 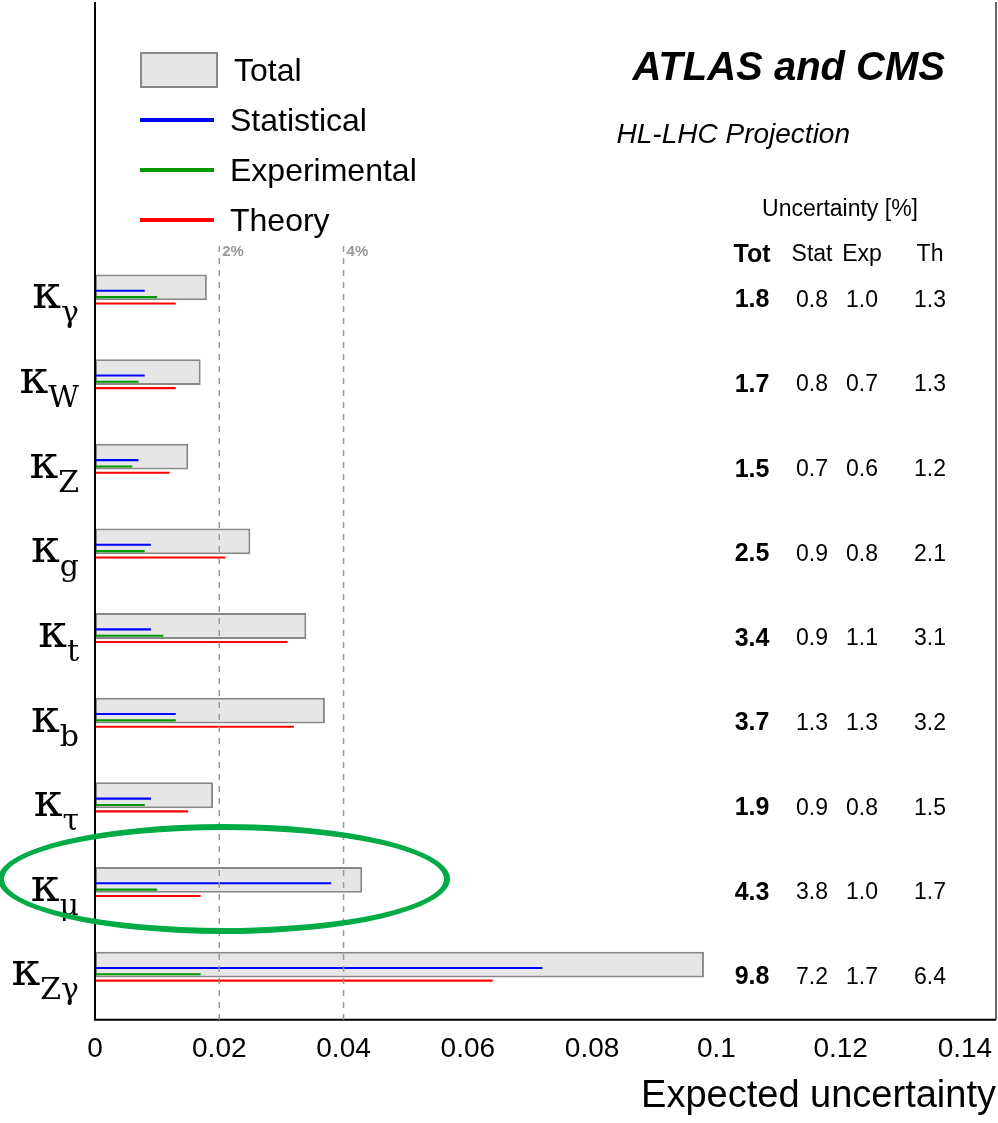 What do you see at coordinates (233, 251) in the screenshot?
I see `ref-line-label: 2%` at bounding box center [233, 251].